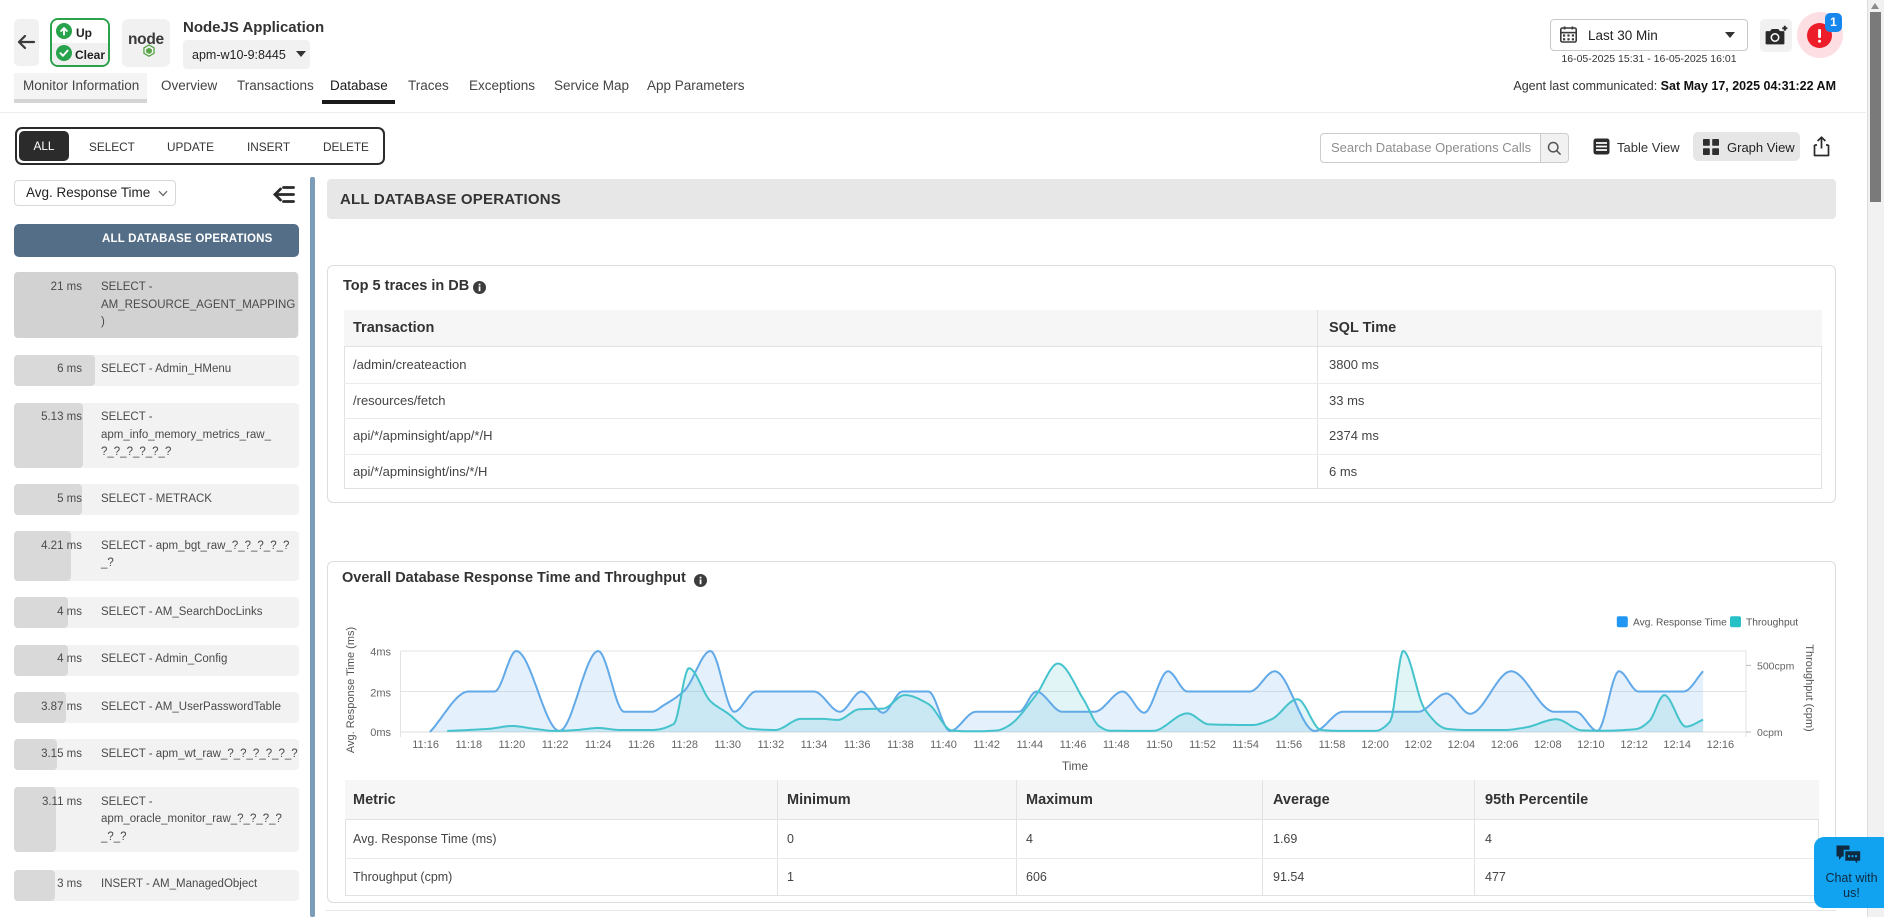 The width and height of the screenshot is (1884, 917). What do you see at coordinates (468, 745) in the screenshot?
I see `svg-text: 11:18` at bounding box center [468, 745].